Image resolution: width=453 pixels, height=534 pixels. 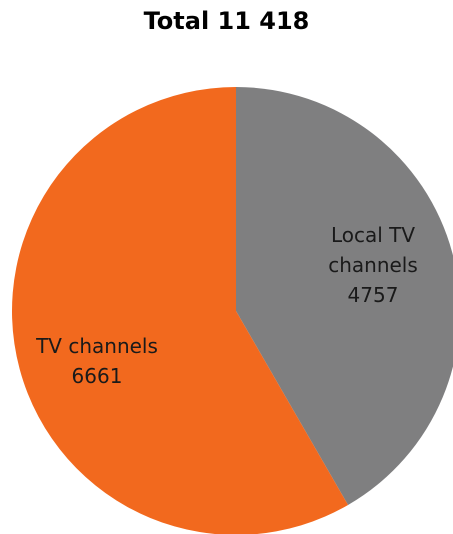 What do you see at coordinates (226, 21) in the screenshot?
I see `chart-title: Total 11 418` at bounding box center [226, 21].